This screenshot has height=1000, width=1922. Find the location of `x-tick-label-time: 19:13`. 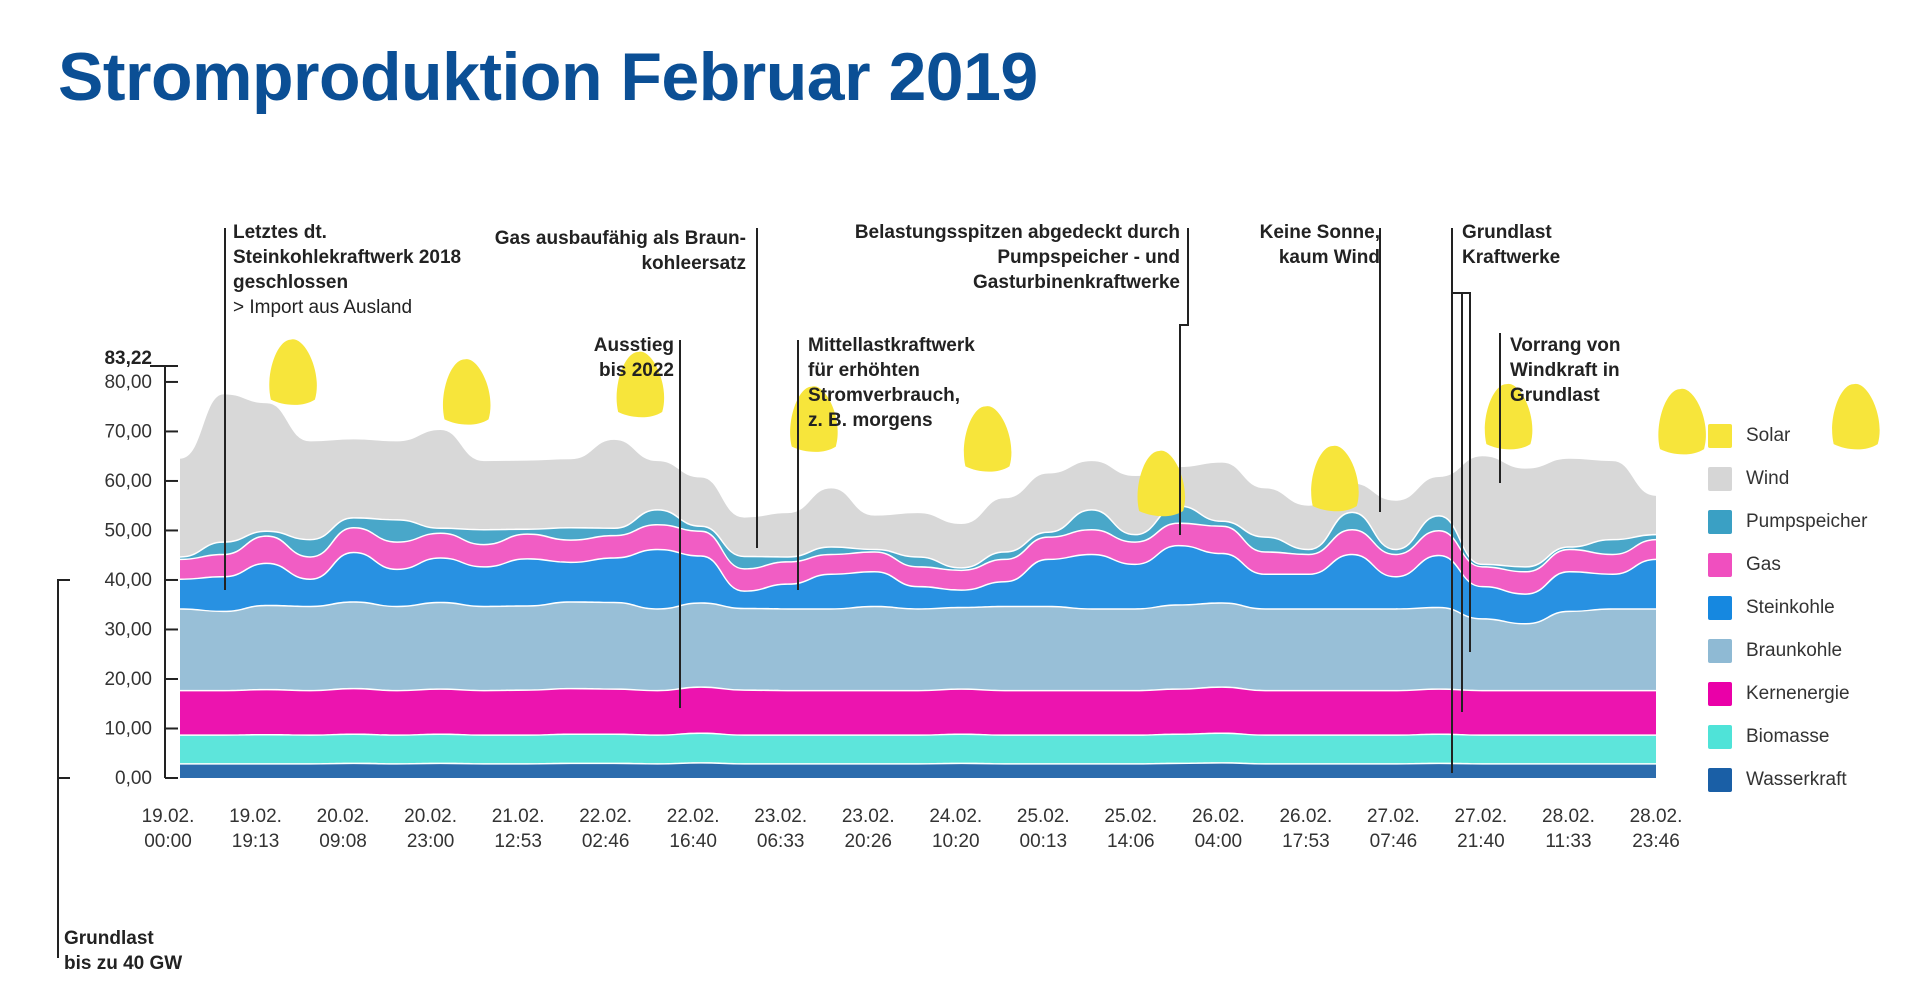

x-tick-label-time: 19:13 is located at coordinates (256, 841).